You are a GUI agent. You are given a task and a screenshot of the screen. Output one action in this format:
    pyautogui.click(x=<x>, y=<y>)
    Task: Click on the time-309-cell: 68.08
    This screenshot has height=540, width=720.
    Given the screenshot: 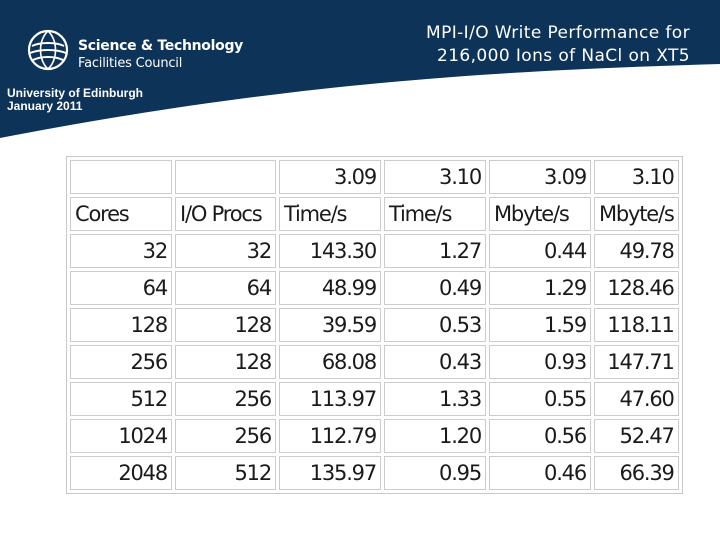 What is the action you would take?
    pyautogui.click(x=330, y=362)
    